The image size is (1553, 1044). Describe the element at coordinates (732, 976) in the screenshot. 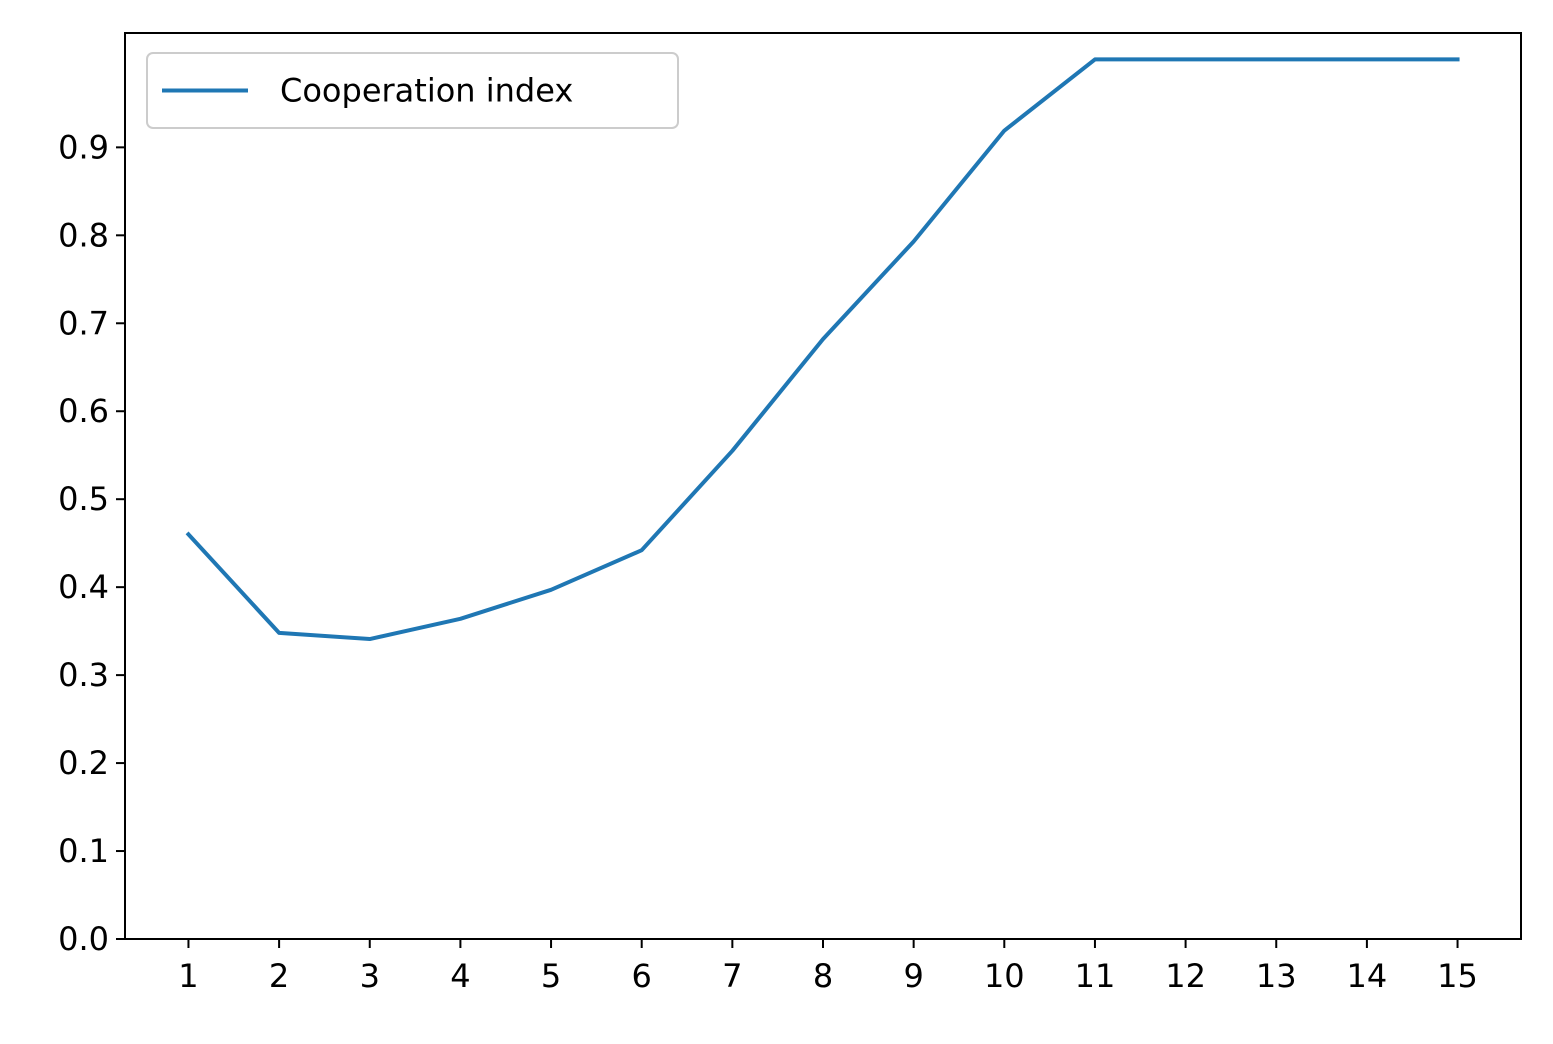

I see `x-tick-label: 7` at that location.